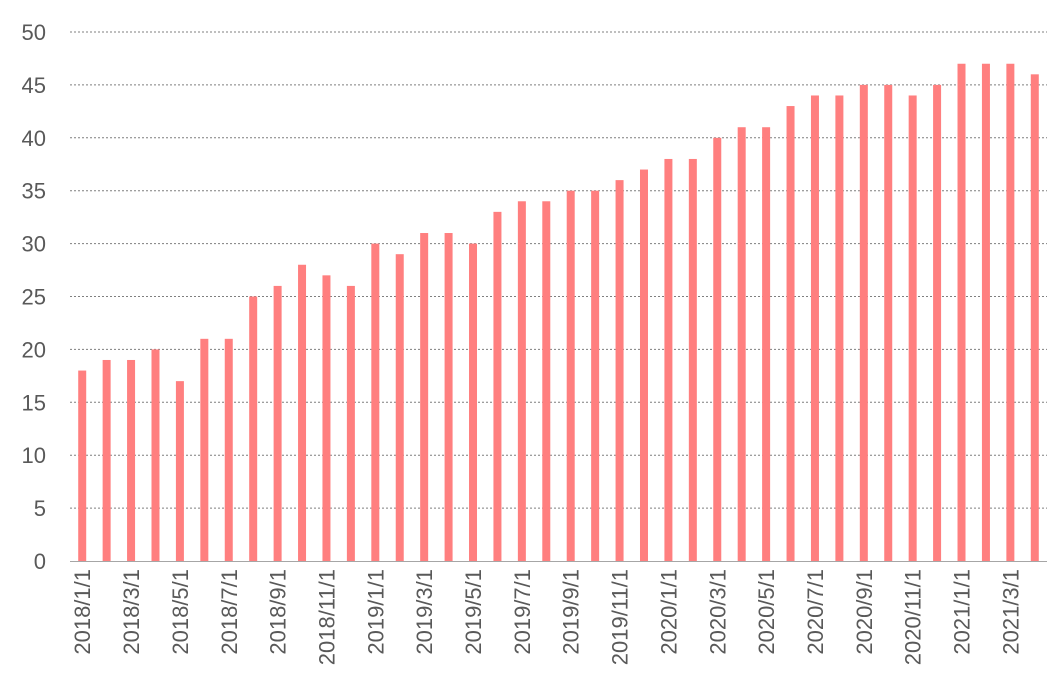  I want to click on x-tick-label: 2019/3/1, so click(424, 612).